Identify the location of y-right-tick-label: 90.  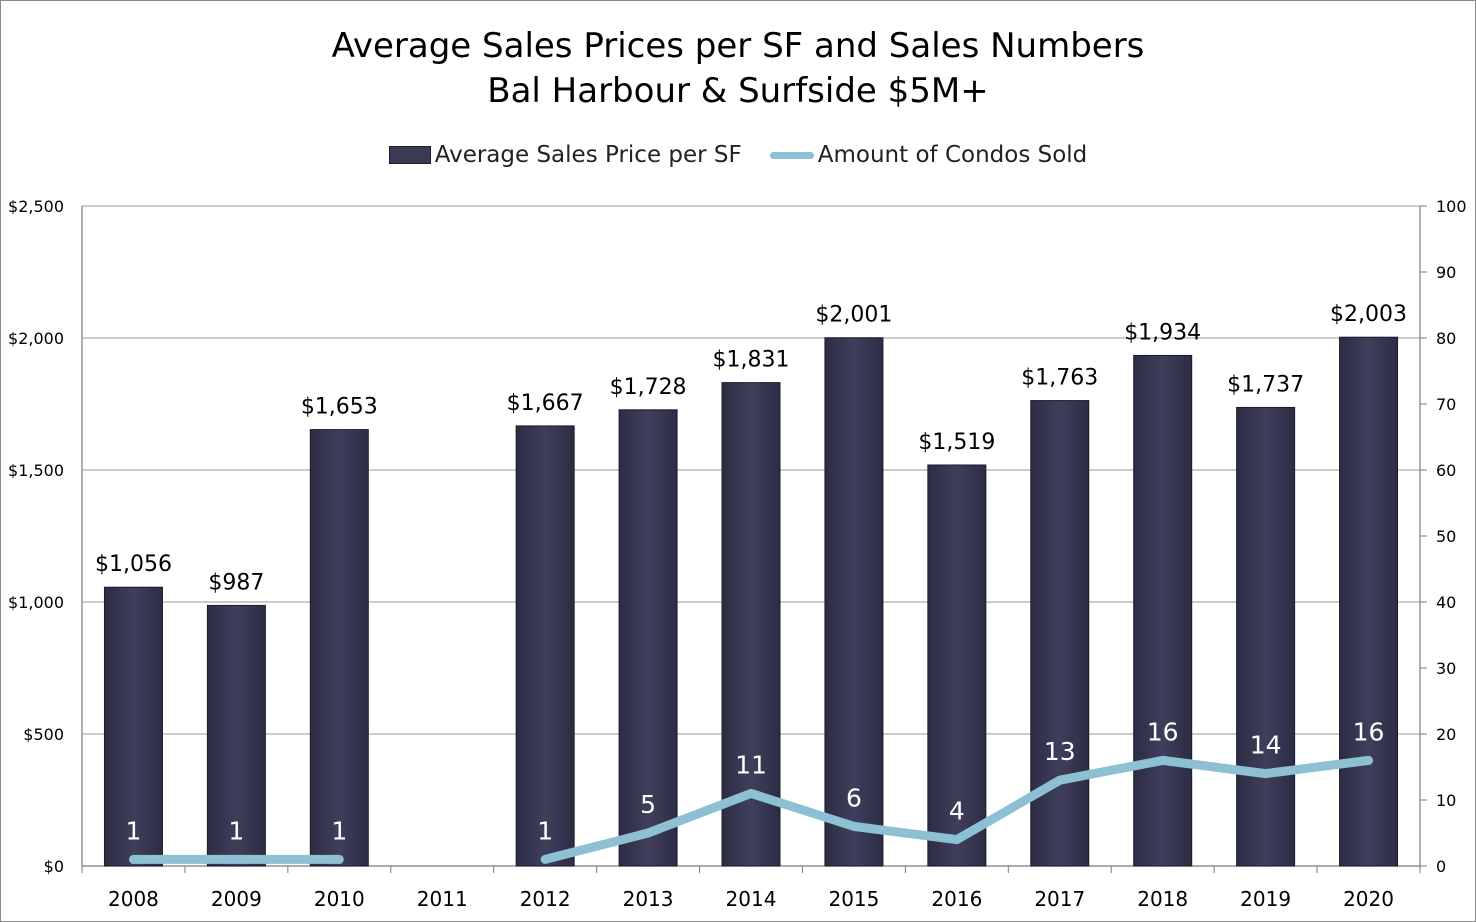
(1446, 272).